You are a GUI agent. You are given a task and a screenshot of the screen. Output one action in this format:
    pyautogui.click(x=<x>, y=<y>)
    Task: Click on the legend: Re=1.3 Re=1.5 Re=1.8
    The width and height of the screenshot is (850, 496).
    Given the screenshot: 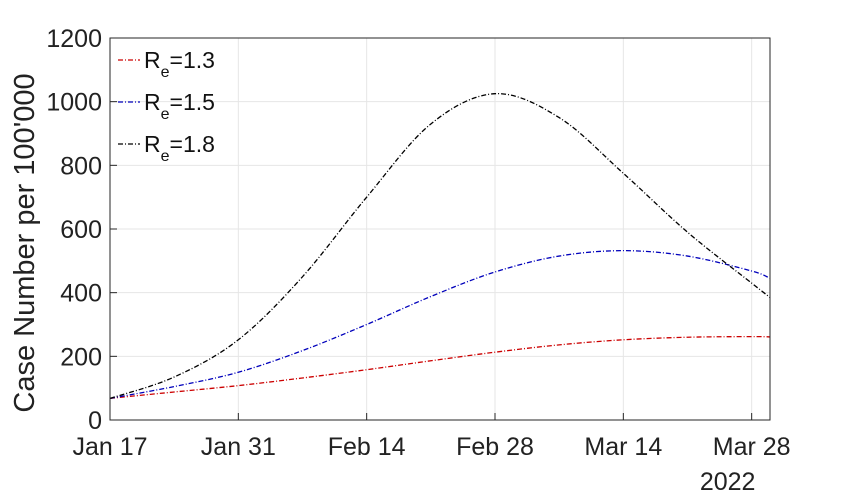 What is the action you would take?
    pyautogui.click(x=166, y=106)
    